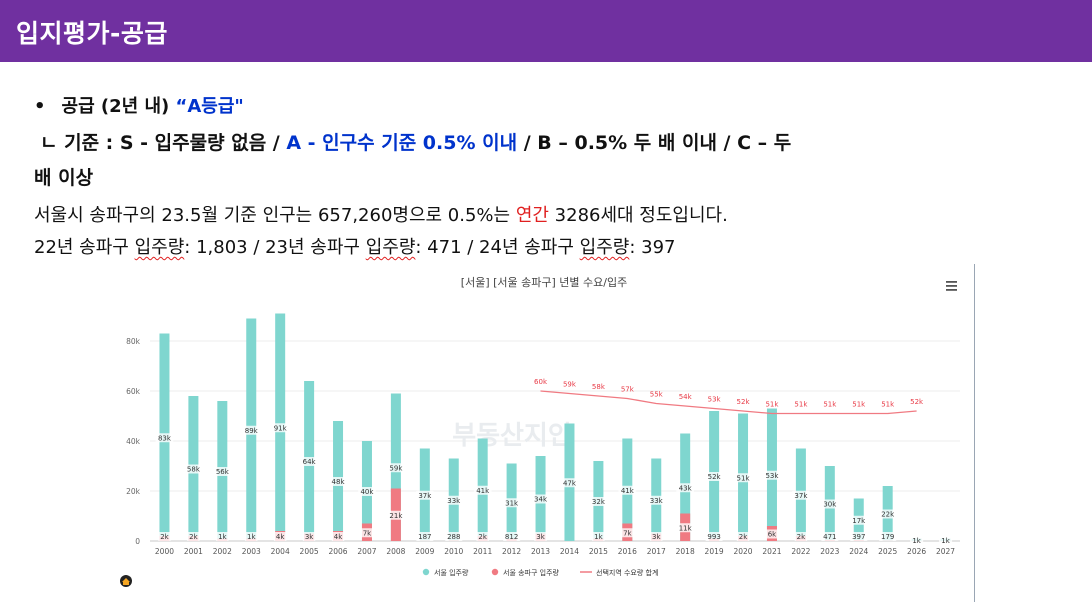 The width and height of the screenshot is (1092, 616). I want to click on x-tick-label: 2005, so click(309, 551).